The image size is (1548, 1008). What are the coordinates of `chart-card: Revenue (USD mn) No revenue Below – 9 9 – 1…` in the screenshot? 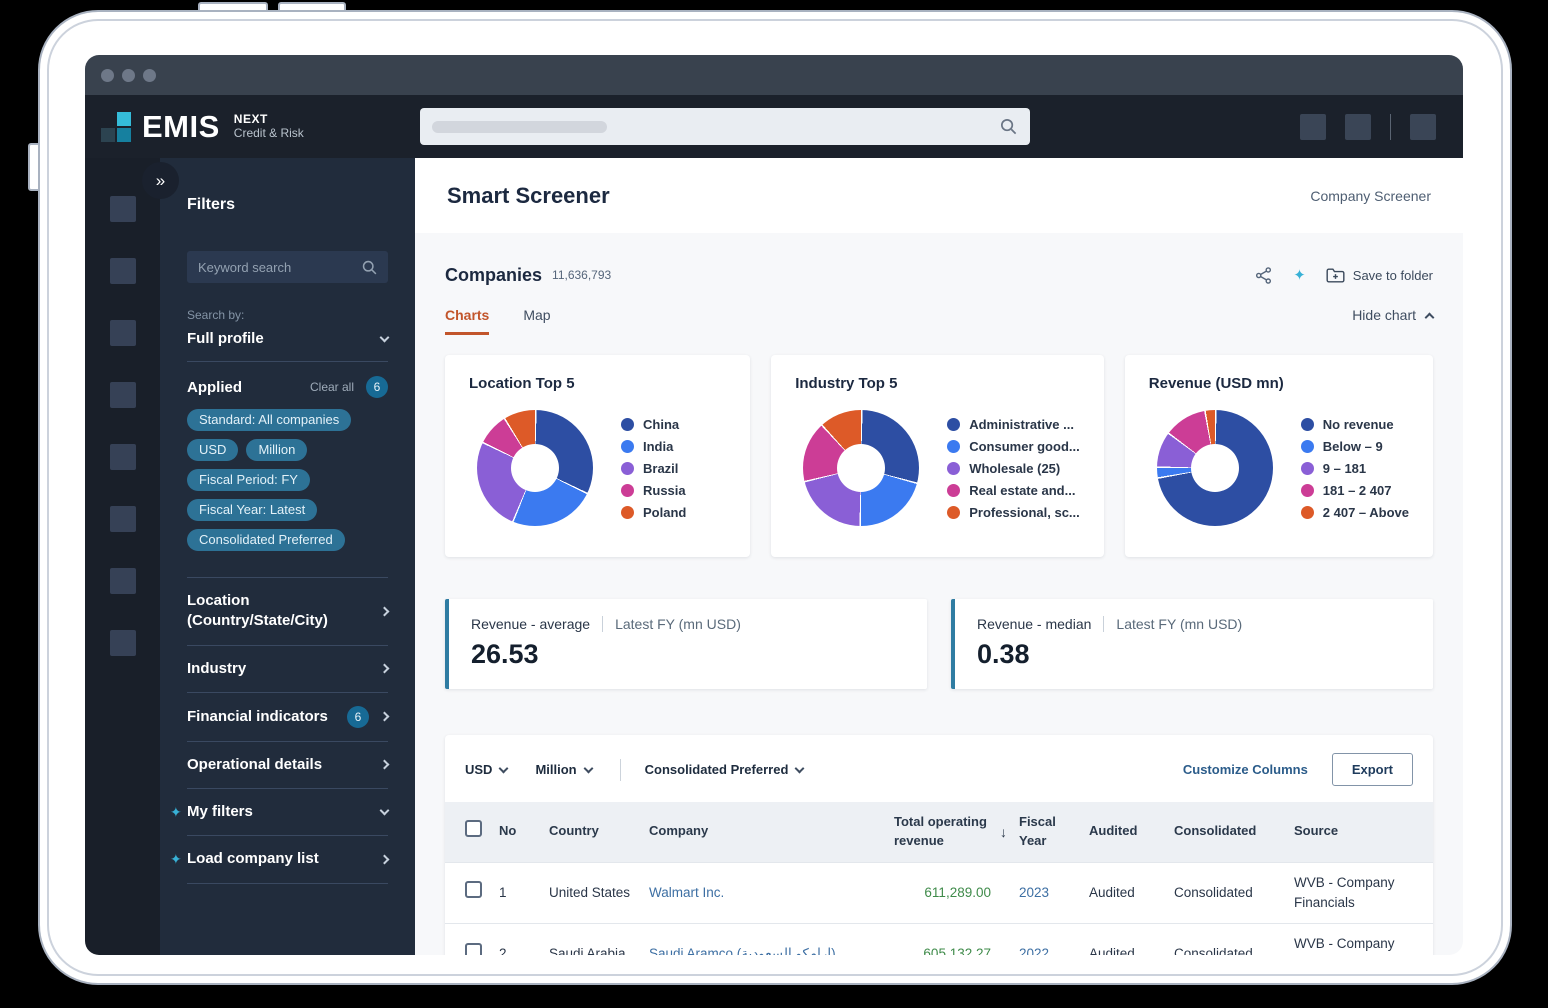 It's located at (1278, 456).